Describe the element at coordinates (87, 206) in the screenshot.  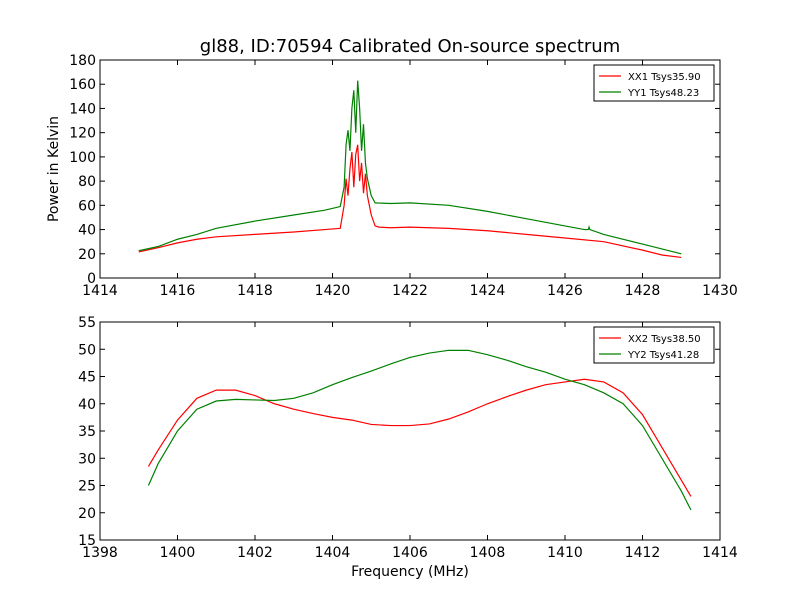
I see `top-y-tick-label: 60` at that location.